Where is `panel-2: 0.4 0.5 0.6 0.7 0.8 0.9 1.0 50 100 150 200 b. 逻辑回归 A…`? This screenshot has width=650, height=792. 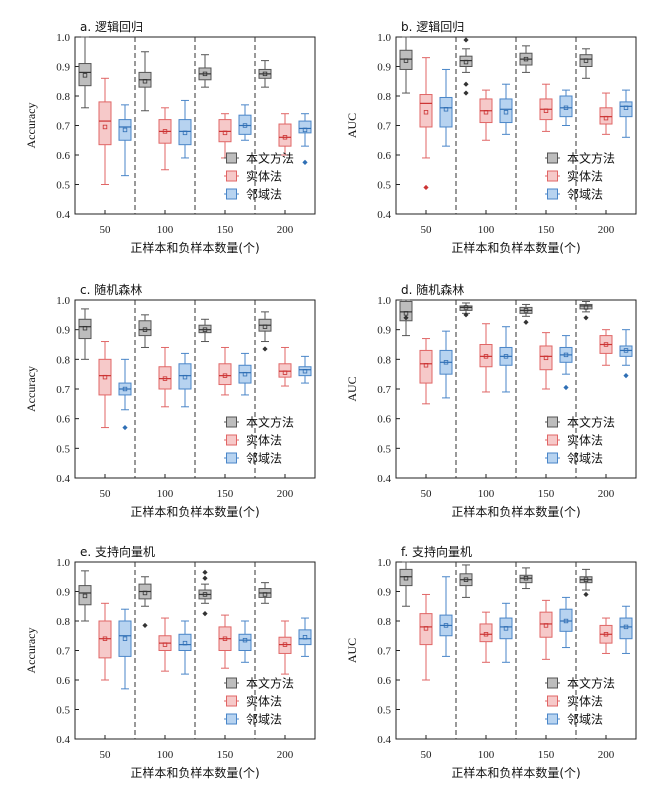 panel-2: 0.4 0.5 0.6 0.7 0.8 0.9 1.0 50 100 150 200 b. 逻辑回归 A… is located at coordinates (491, 137).